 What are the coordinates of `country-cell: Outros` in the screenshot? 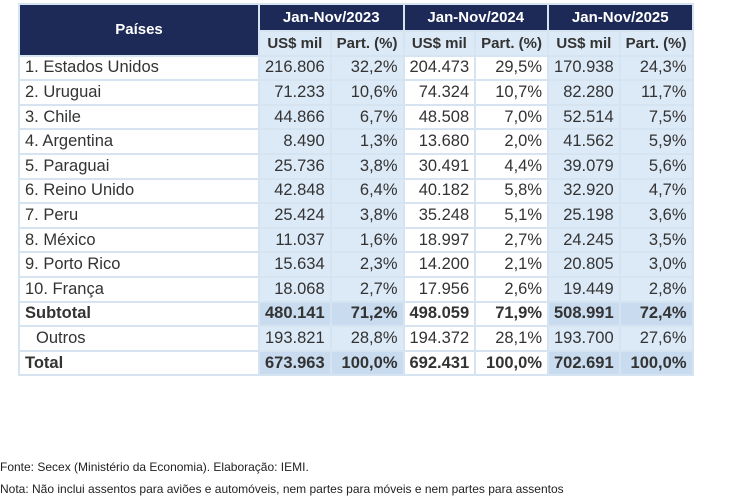 It's located at (139, 338).